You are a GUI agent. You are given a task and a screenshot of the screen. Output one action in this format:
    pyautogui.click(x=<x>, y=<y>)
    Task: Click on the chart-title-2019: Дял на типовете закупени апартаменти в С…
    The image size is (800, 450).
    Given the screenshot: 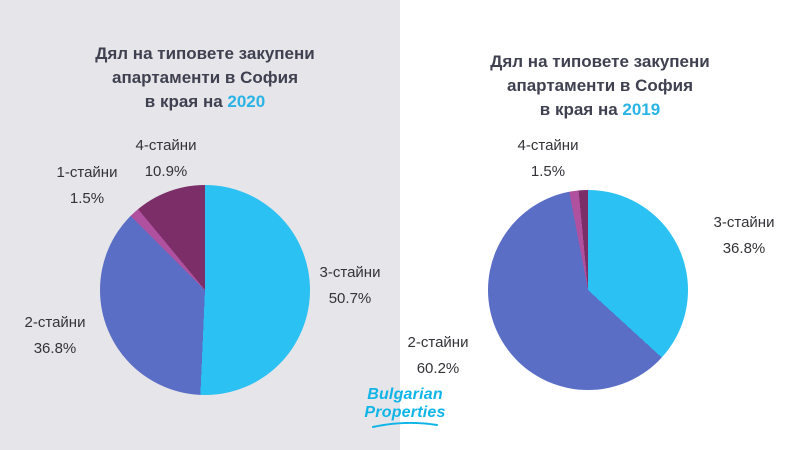 What is the action you would take?
    pyautogui.click(x=600, y=85)
    